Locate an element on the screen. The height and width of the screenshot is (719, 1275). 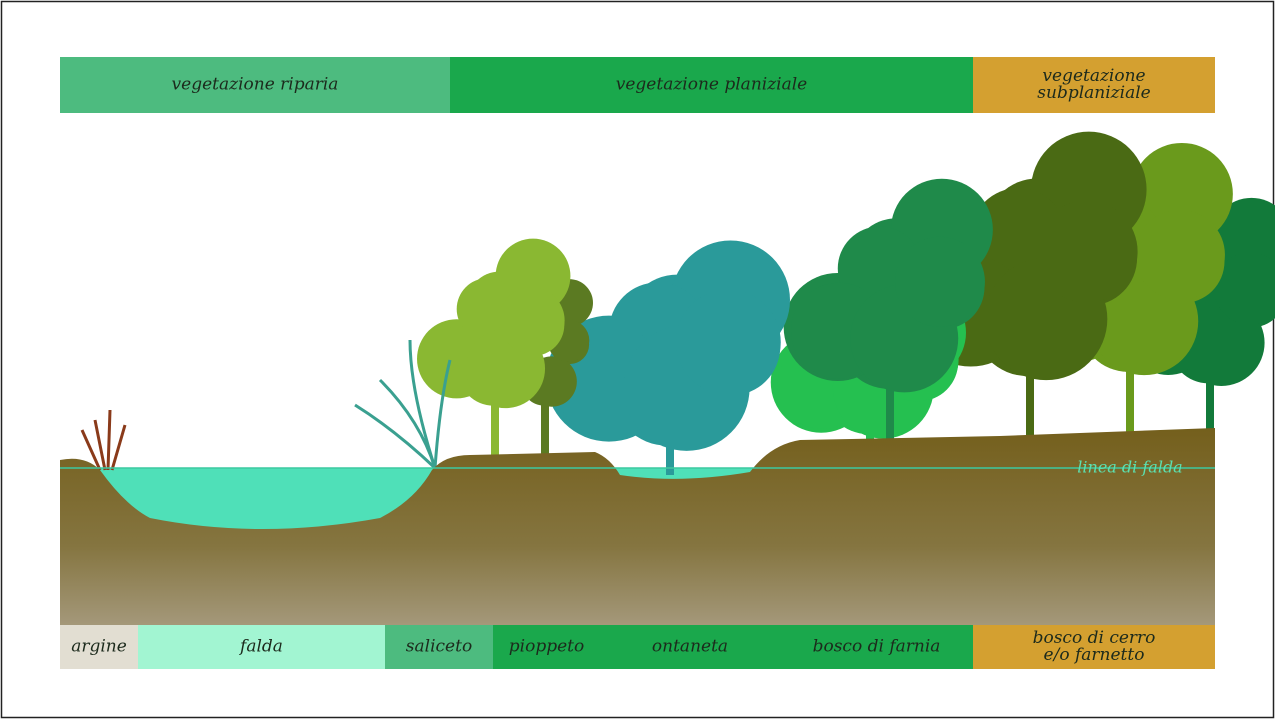
water-line-label: linea di falda is located at coordinates (1129, 467).